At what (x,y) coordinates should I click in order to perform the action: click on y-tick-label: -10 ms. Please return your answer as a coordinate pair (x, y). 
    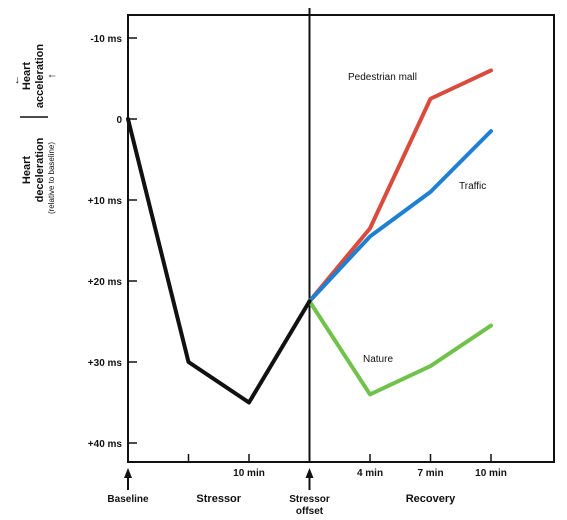
    Looking at the image, I should click on (106, 39).